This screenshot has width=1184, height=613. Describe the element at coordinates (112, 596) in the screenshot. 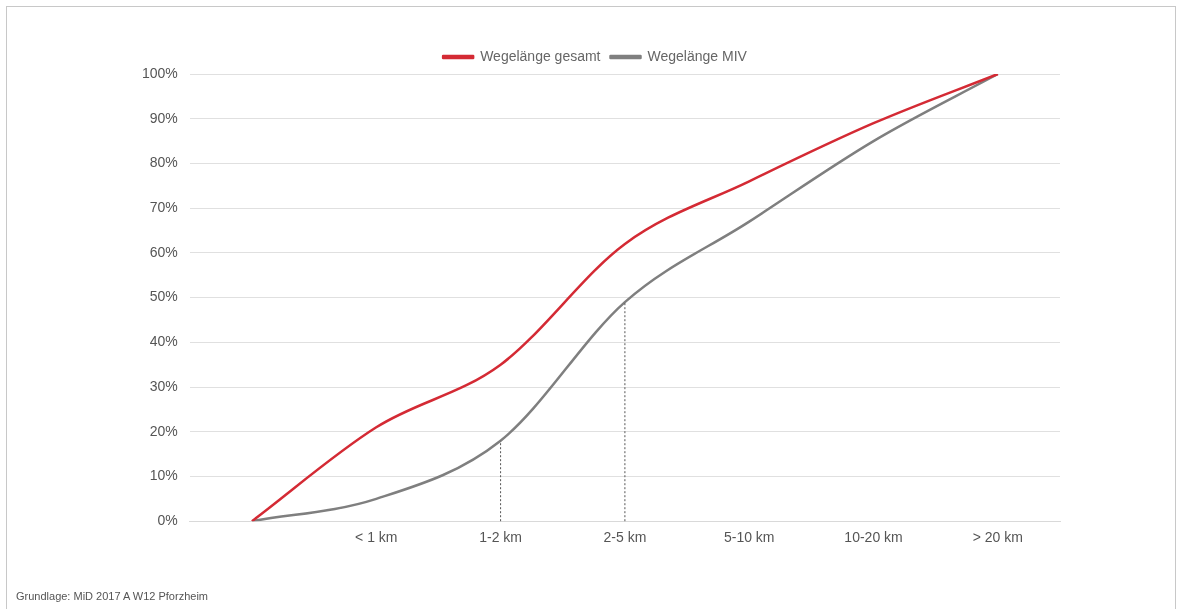

I see `text: Grundlage: MiD 2017 A W12 Pforzheim` at that location.